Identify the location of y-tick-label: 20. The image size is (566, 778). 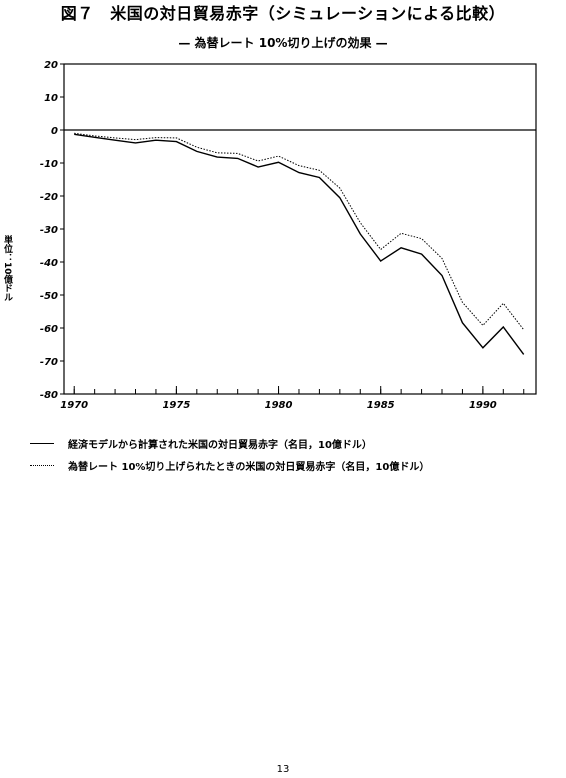
(51, 65).